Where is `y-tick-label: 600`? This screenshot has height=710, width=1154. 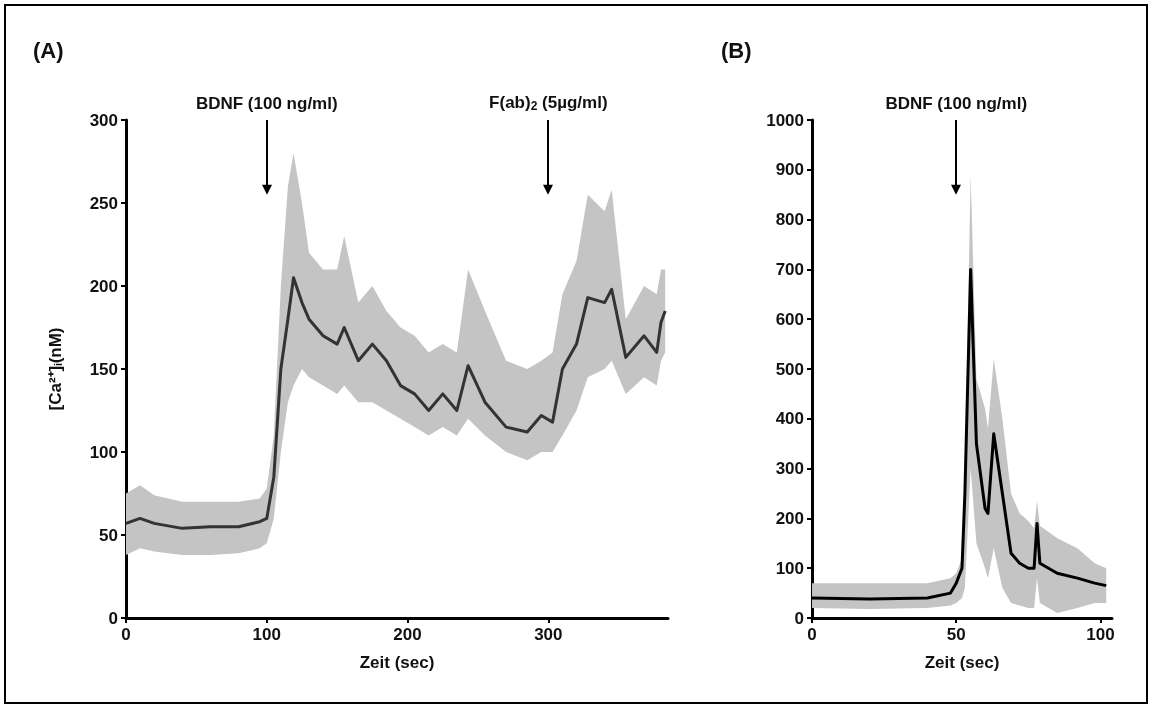 y-tick-label: 600 is located at coordinates (789, 319).